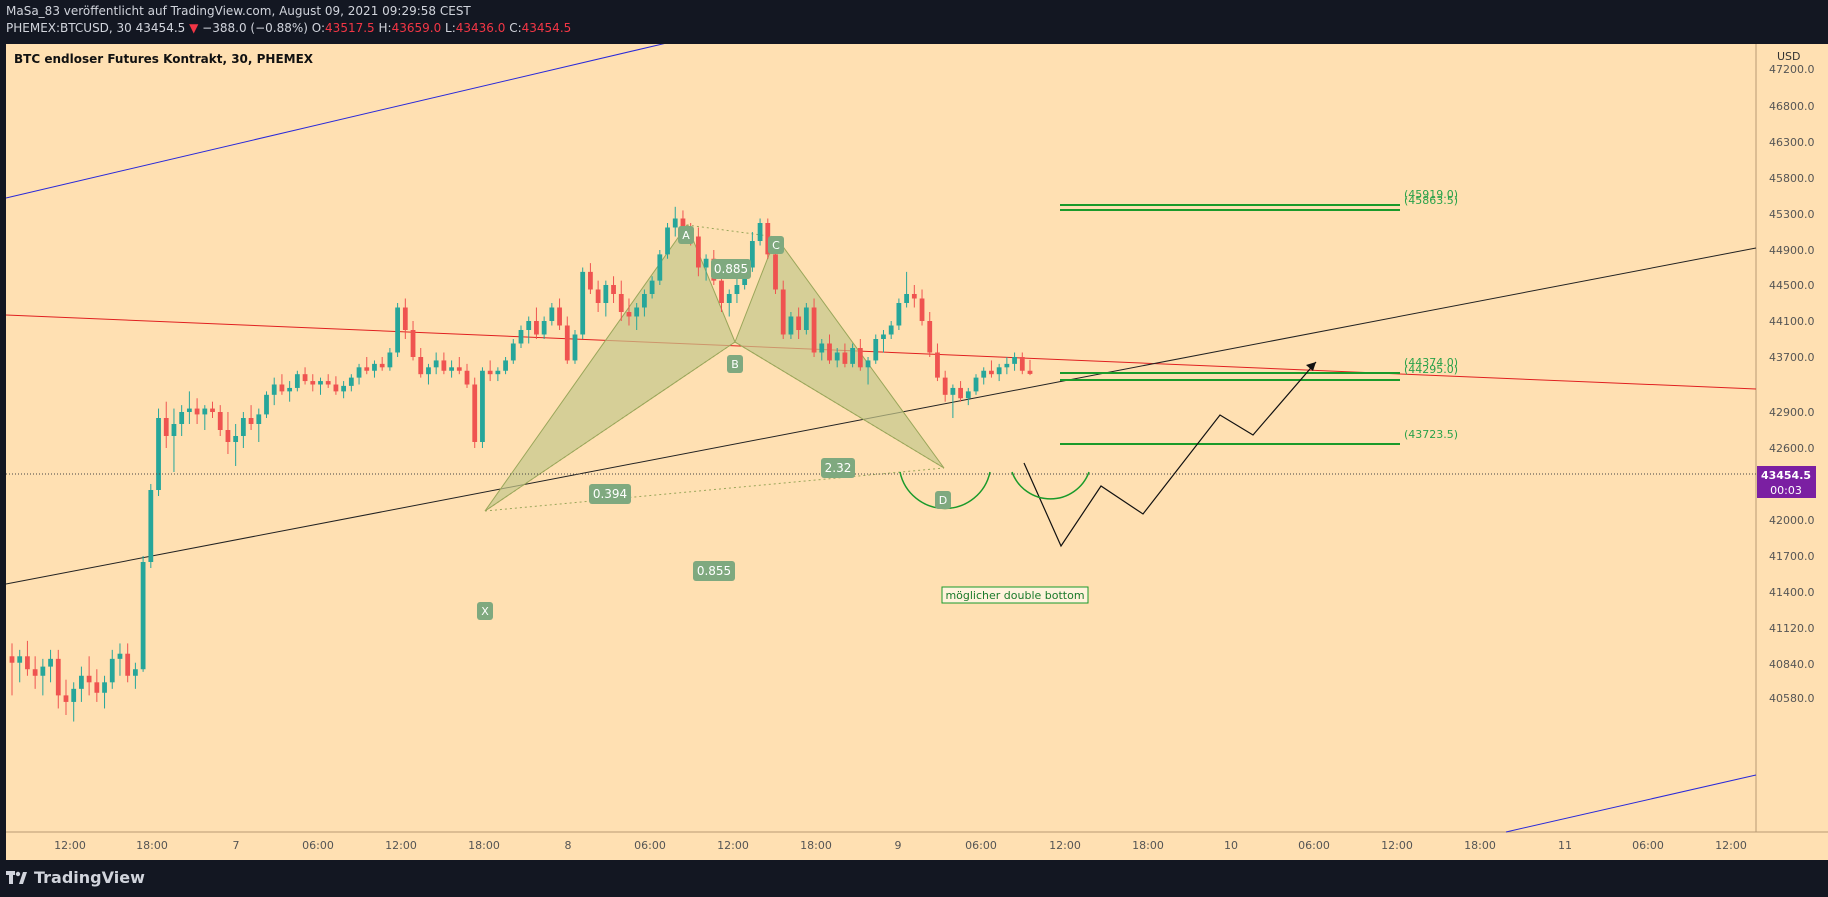 This screenshot has width=1828, height=897. What do you see at coordinates (1792, 178) in the screenshot?
I see `y-tick-label: 45800.0` at bounding box center [1792, 178].